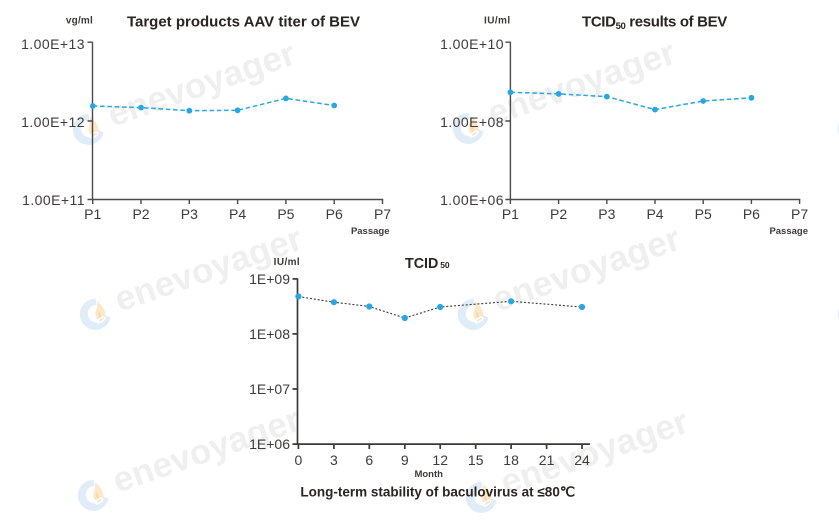  Describe the element at coordinates (269, 444) in the screenshot. I see `svg-text: 1E+06` at that location.